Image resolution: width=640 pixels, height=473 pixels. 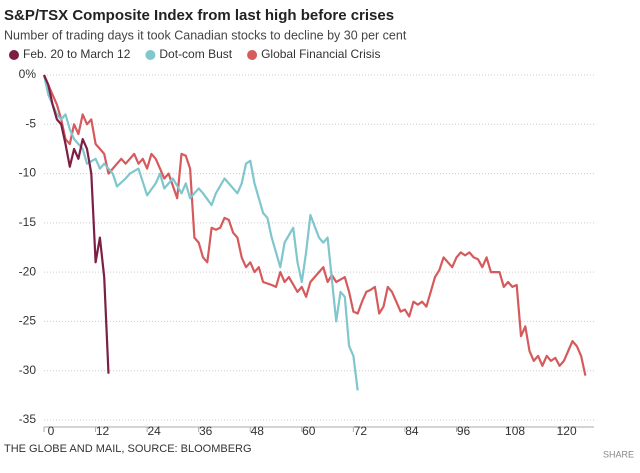 I want to click on y-tick-label: 0%, so click(x=28, y=74).